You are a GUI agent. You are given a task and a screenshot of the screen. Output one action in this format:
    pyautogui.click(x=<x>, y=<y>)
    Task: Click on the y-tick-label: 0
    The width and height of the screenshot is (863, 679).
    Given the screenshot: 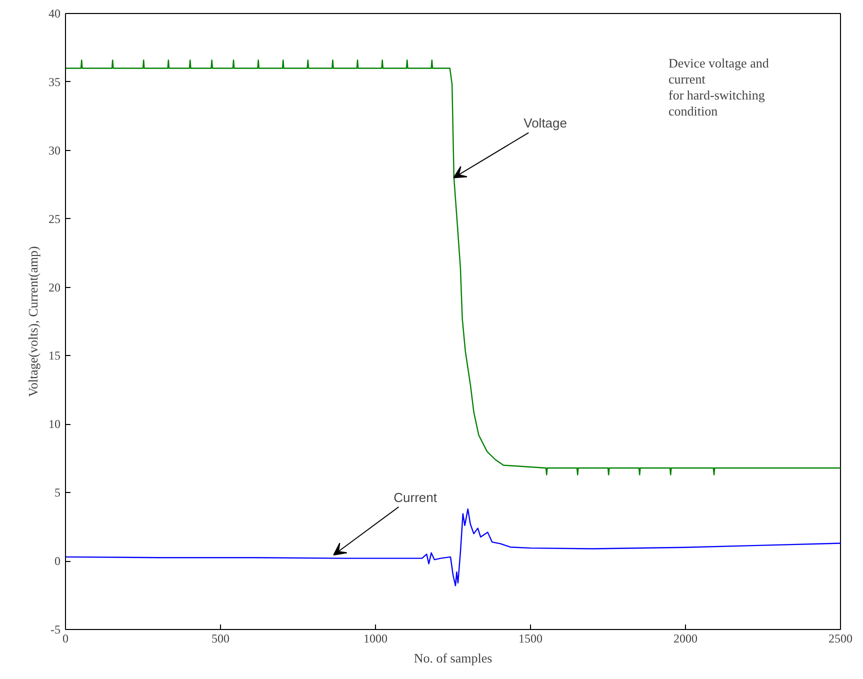 What is the action you would take?
    pyautogui.click(x=57, y=561)
    